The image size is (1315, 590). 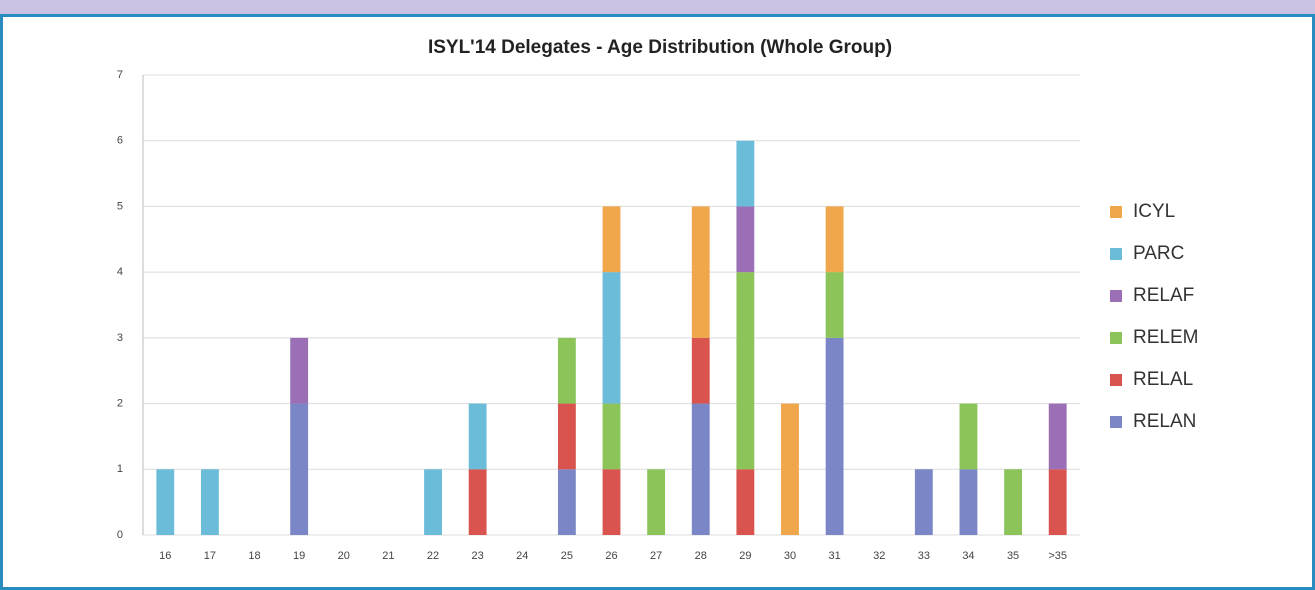 What do you see at coordinates (1158, 253) in the screenshot?
I see `legend-label: PARC` at bounding box center [1158, 253].